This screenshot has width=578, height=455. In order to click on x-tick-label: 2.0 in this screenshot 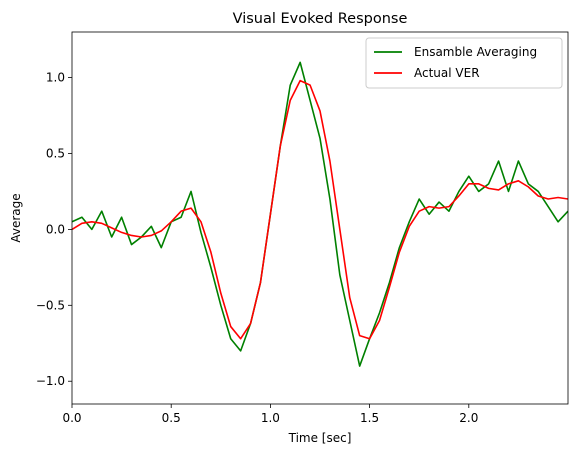, I will do `click(468, 418)`.